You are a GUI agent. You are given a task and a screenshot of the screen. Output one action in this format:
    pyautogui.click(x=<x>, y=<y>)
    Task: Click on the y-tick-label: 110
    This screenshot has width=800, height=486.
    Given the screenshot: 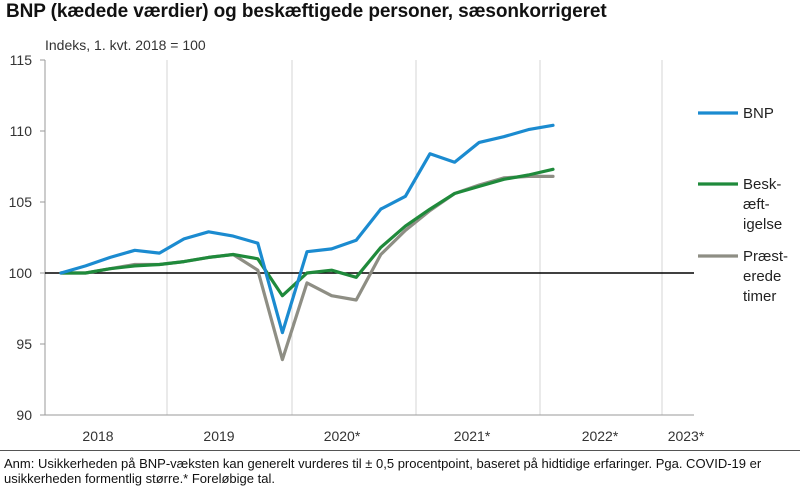 What is the action you would take?
    pyautogui.click(x=21, y=131)
    